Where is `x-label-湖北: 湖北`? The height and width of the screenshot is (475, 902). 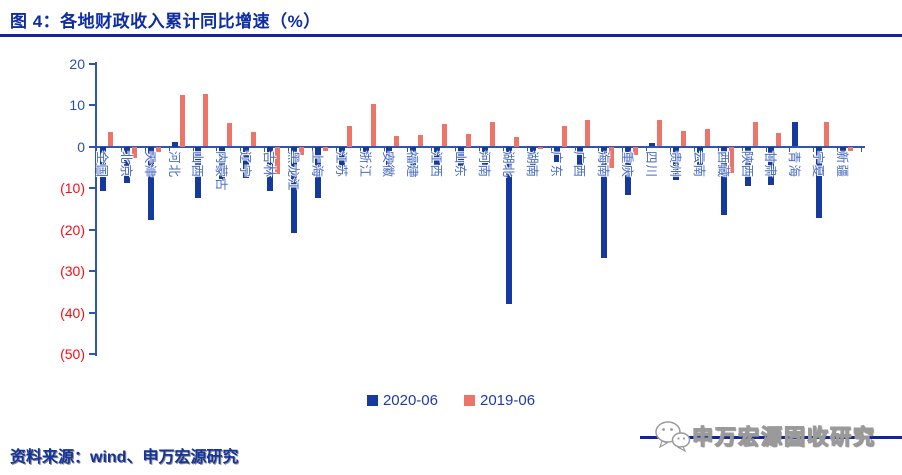 x-label-湖北: 湖北 is located at coordinates (507, 164).